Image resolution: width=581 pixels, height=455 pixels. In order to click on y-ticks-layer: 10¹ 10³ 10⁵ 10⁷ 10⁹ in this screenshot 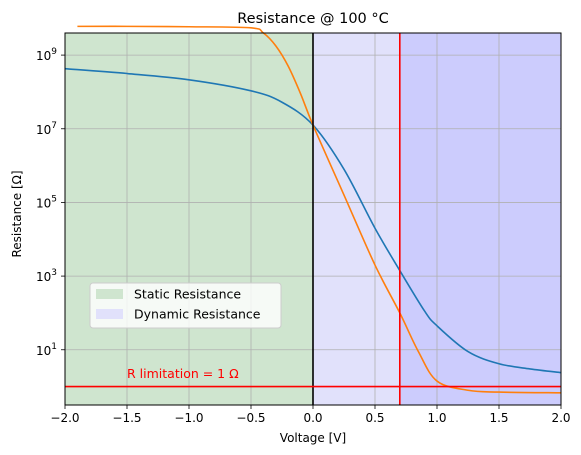, I will do `click(50, 202)`.